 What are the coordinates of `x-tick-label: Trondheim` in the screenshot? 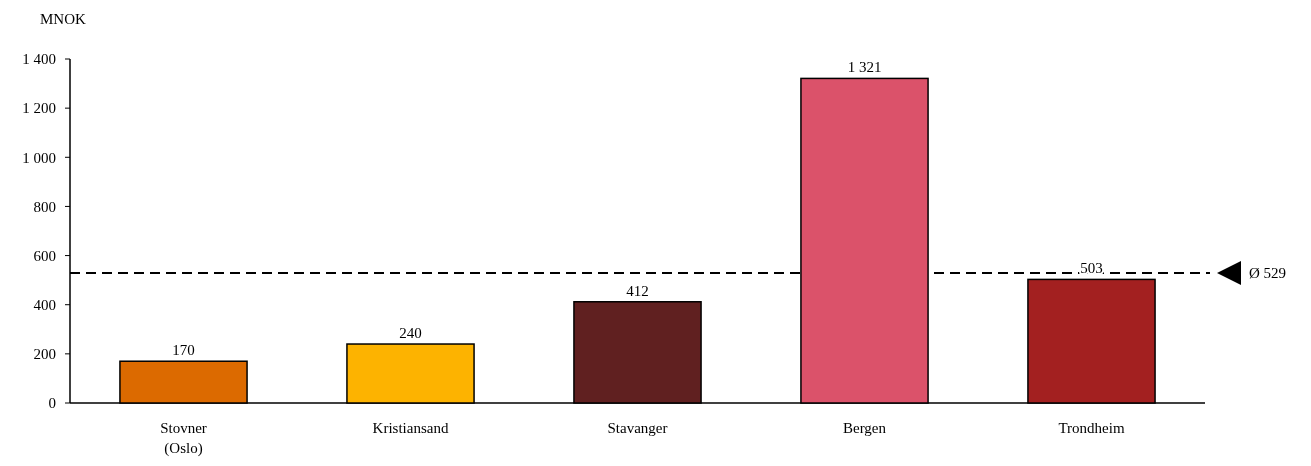 It's located at (1091, 428).